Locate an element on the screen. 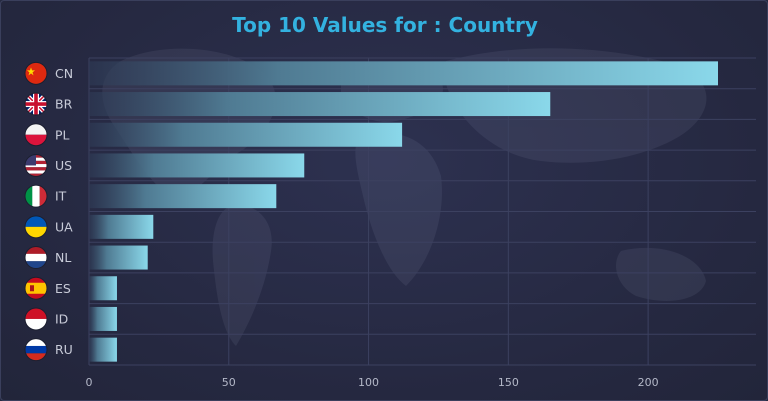  bar-es is located at coordinates (103, 288).